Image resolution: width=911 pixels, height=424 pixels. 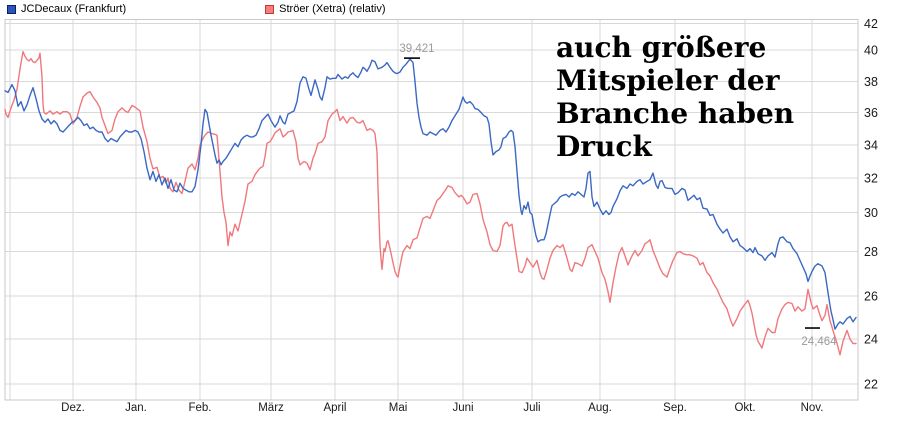 What do you see at coordinates (270, 9) in the screenshot?
I see `stroeer-swatch-icon` at bounding box center [270, 9].